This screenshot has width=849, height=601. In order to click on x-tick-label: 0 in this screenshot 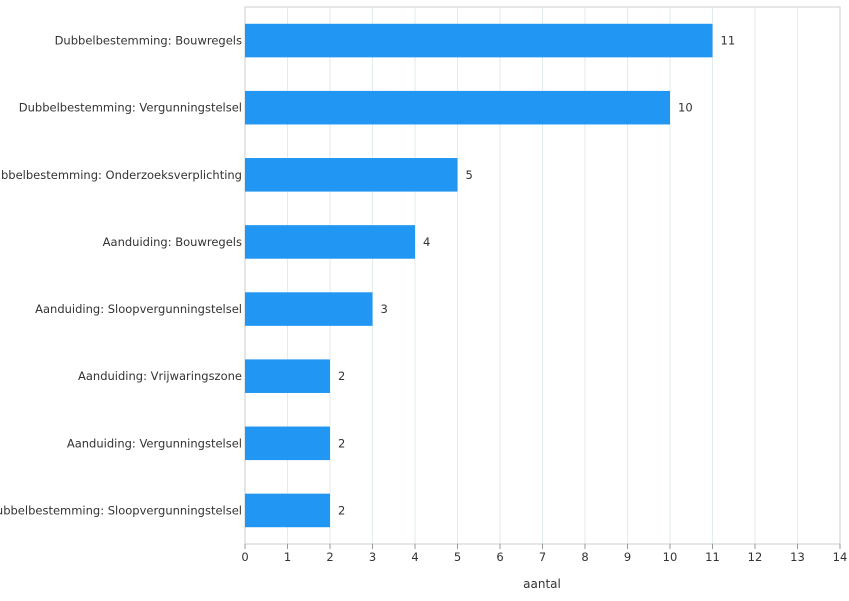, I will do `click(244, 557)`.